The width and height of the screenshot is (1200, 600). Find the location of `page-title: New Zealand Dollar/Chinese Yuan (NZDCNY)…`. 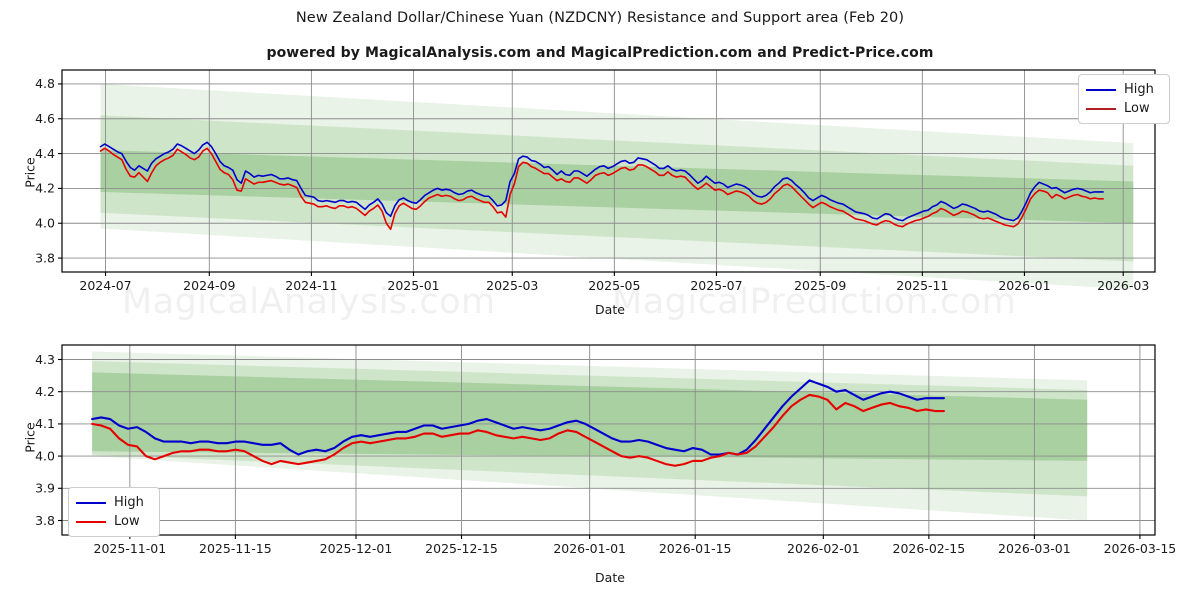

page-title: New Zealand Dollar/Chinese Yuan (NZDCNY)… is located at coordinates (600, 18).